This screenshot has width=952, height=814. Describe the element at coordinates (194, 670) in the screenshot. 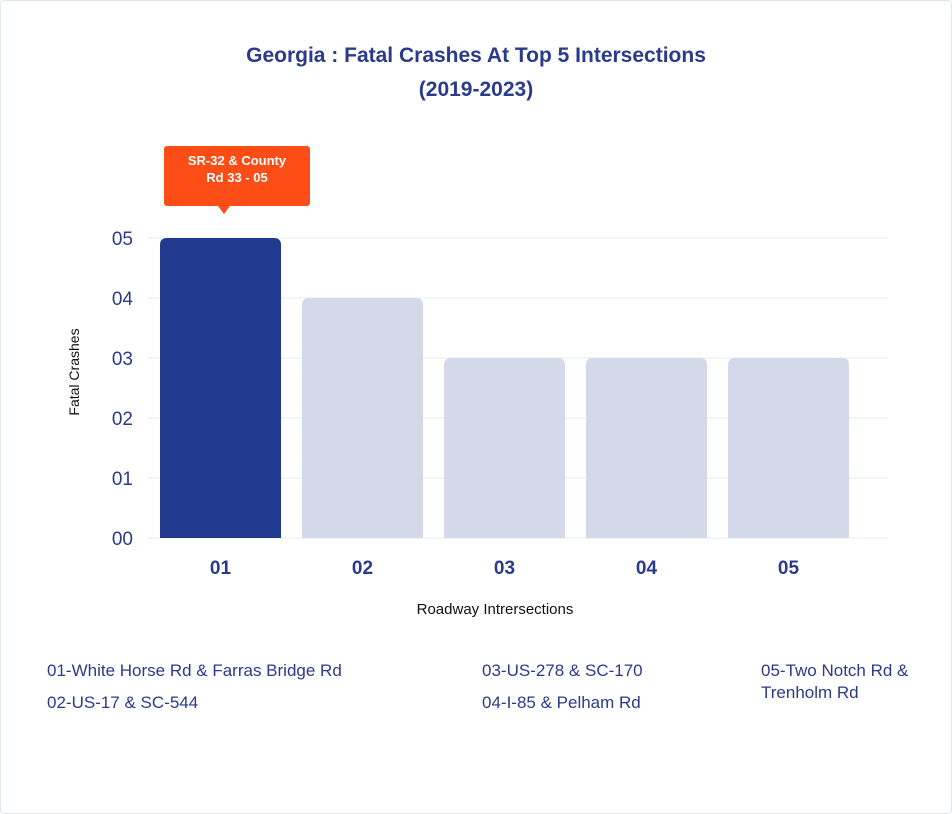

I see `legend-item-01: 01-White Horse Rd & Farras Bridge Rd` at that location.